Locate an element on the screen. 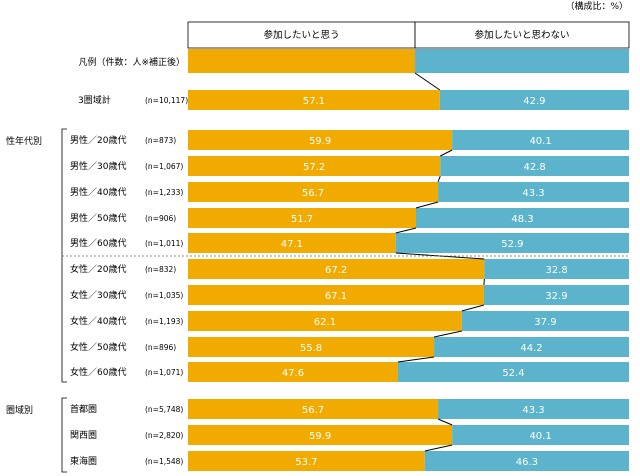 The height and width of the screenshot is (476, 640). legend-label-no: 参加したいと思わない is located at coordinates (522, 35).